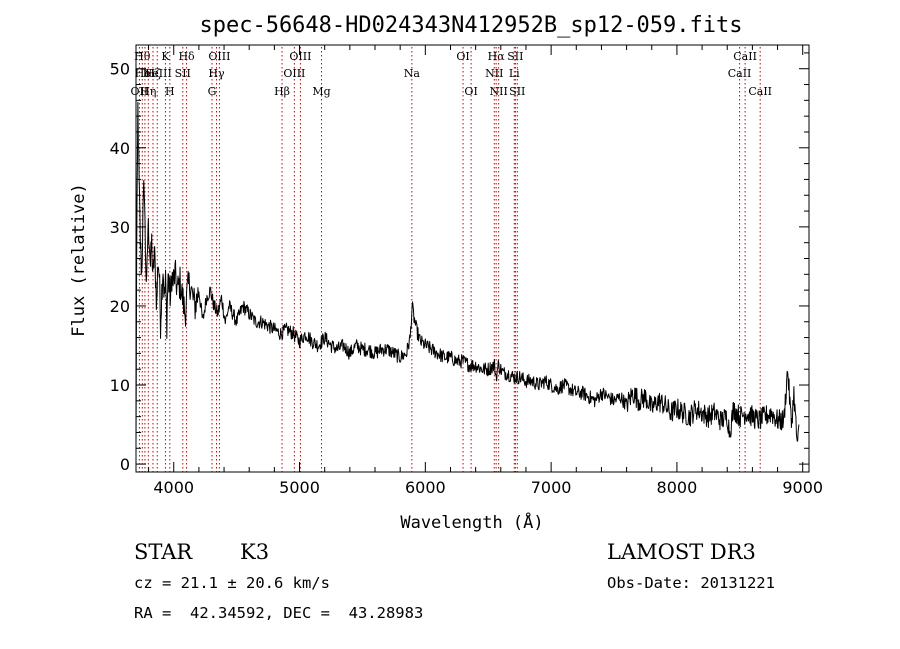  What do you see at coordinates (216, 73) in the screenshot?
I see `line-label-11: Hγ` at bounding box center [216, 73].